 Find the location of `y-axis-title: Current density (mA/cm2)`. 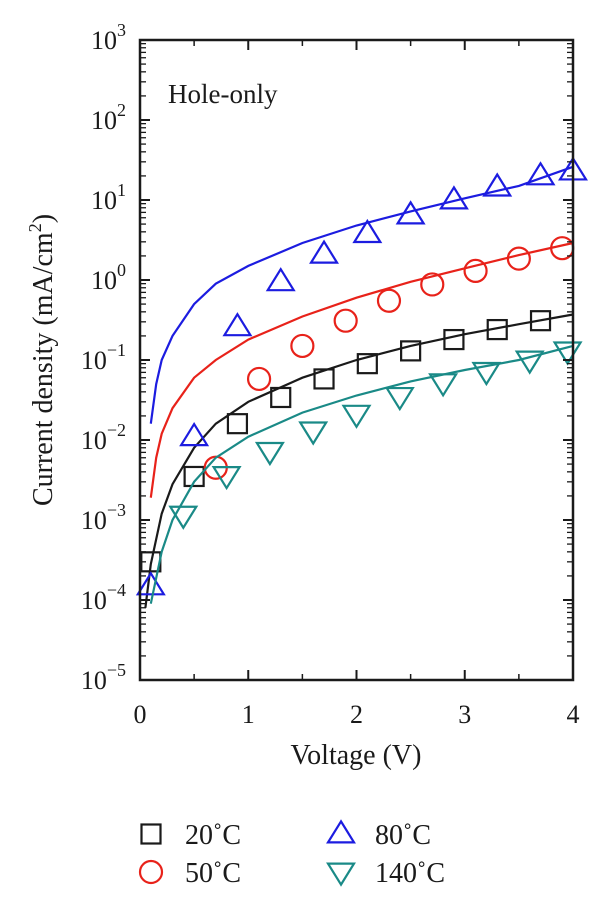

y-axis-title: Current density (mA/cm2) is located at coordinates (42, 360).